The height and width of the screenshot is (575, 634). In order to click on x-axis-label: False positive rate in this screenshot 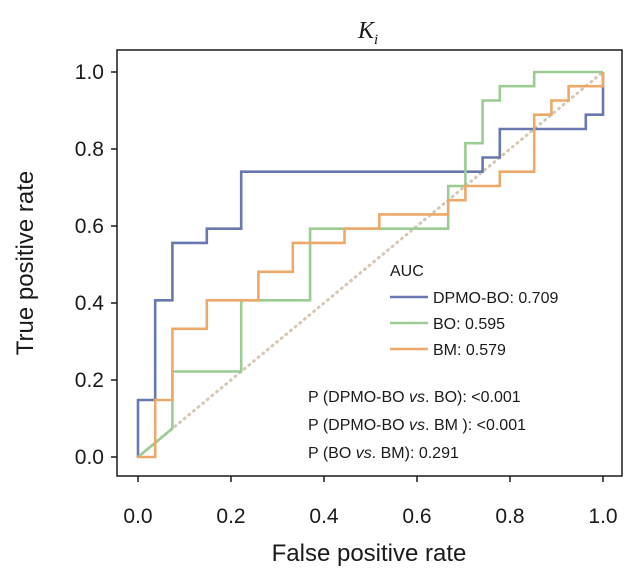, I will do `click(369, 553)`.